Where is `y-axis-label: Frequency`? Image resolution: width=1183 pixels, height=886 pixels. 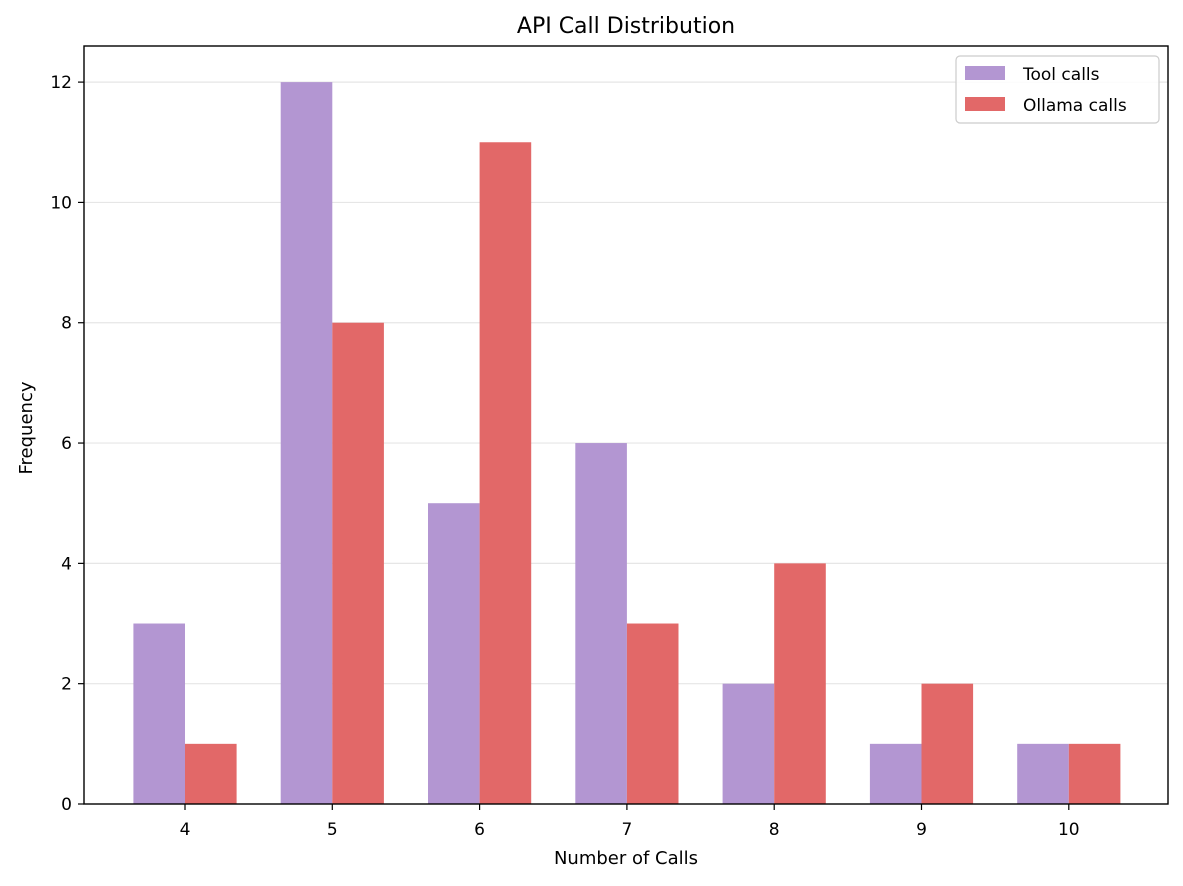
y-axis-label: Frequency is located at coordinates (26, 427).